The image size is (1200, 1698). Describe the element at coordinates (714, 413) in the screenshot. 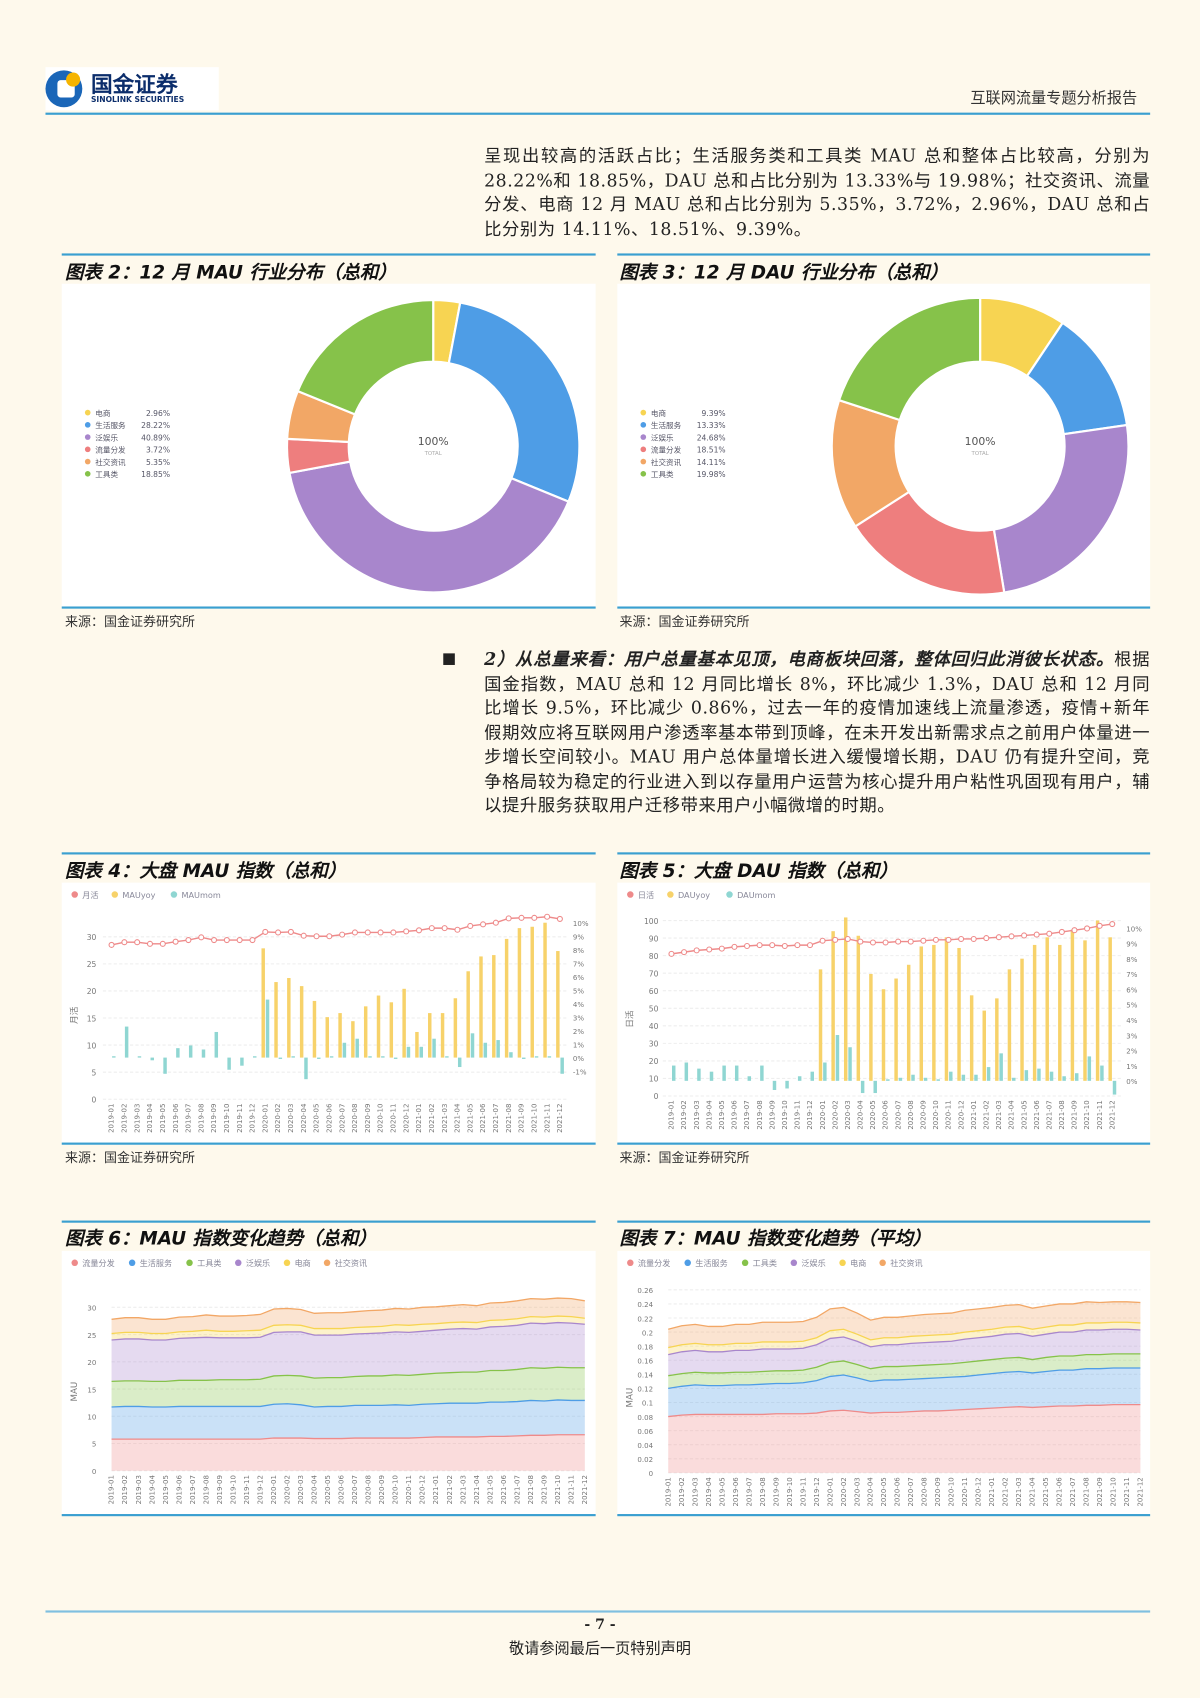

I see `legend-value: 9.39%` at that location.